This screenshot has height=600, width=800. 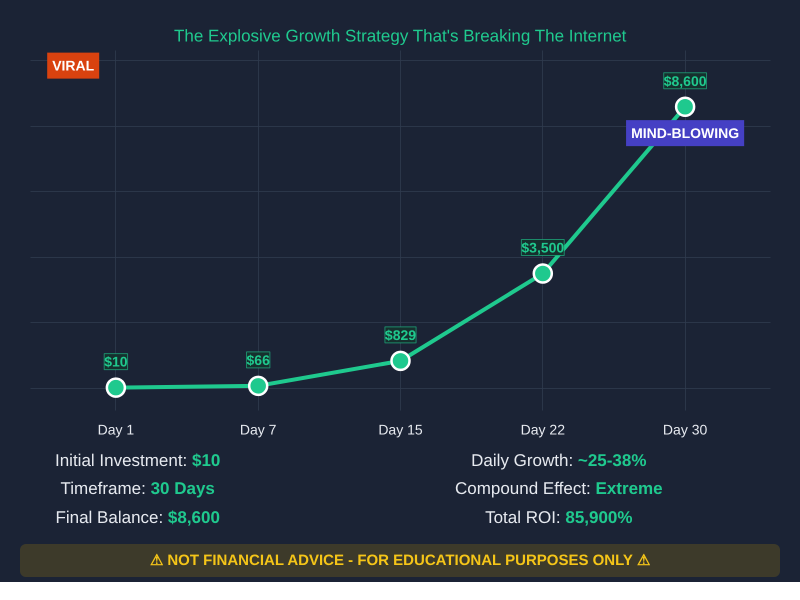 I want to click on text: Compound Effect: Extreme, so click(x=559, y=489).